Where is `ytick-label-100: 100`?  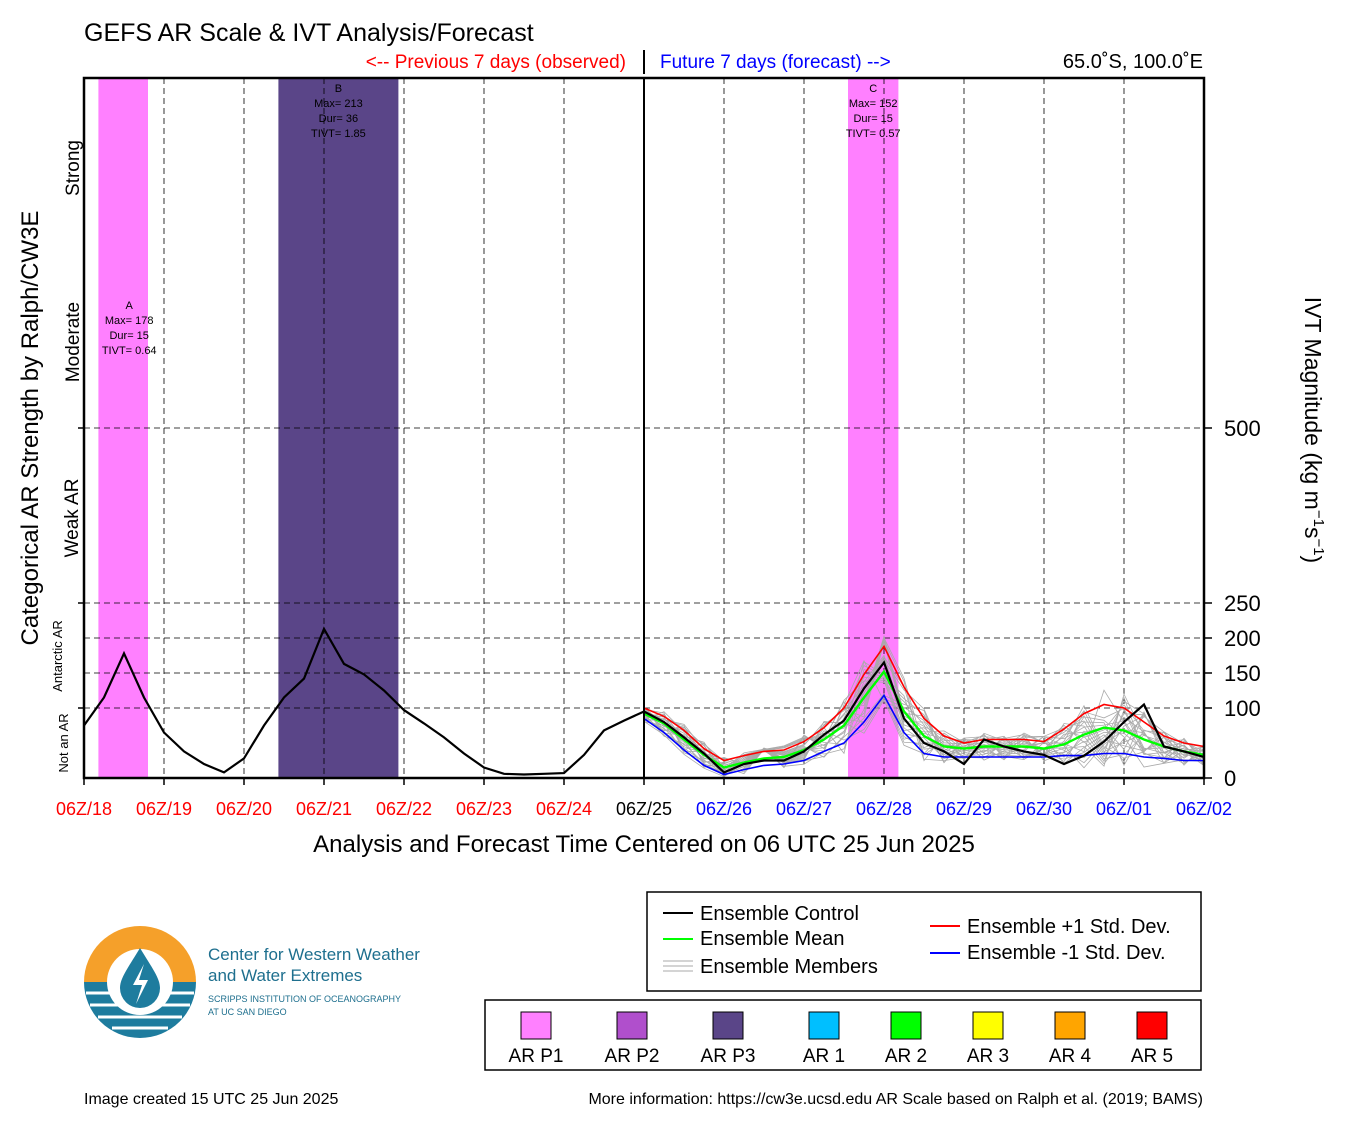 ytick-label-100: 100 is located at coordinates (1242, 708).